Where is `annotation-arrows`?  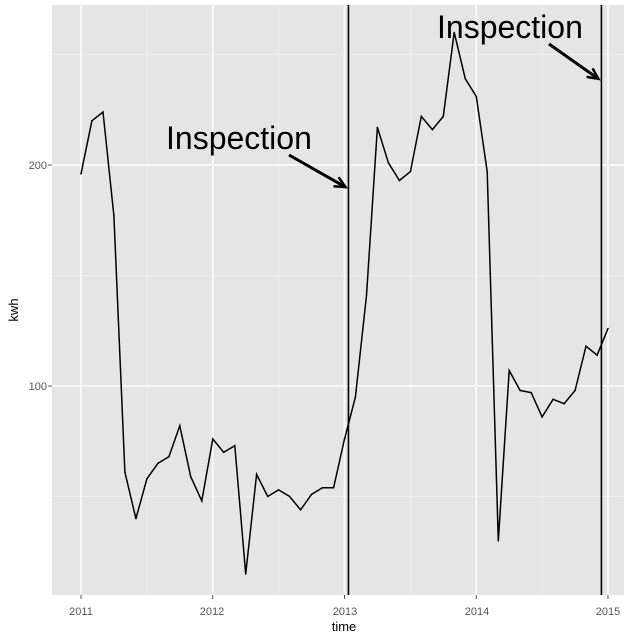
annotation-arrows is located at coordinates (444, 115).